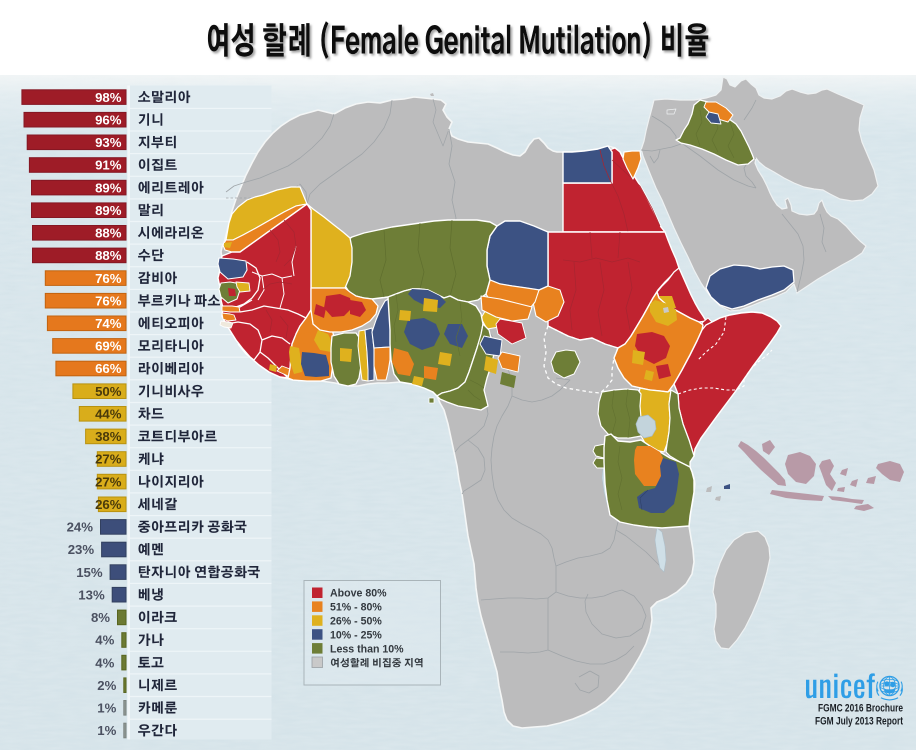 The width and height of the screenshot is (916, 750). What do you see at coordinates (108, 346) in the screenshot?
I see `svg-text: 69%` at bounding box center [108, 346].